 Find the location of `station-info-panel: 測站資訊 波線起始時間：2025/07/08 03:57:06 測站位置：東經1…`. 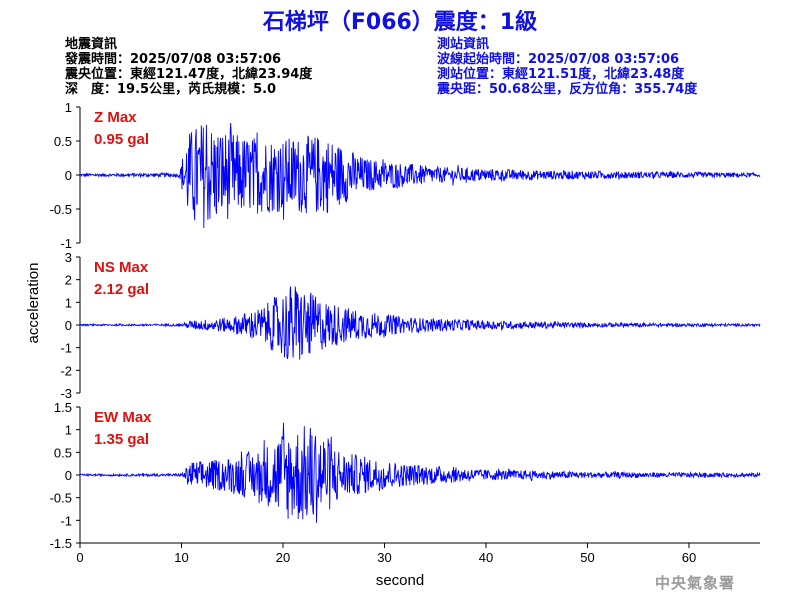

station-info-panel: 測站資訊 波線起始時間：2025/07/08 03:57:06 測站位置：東經1… is located at coordinates (567, 67).